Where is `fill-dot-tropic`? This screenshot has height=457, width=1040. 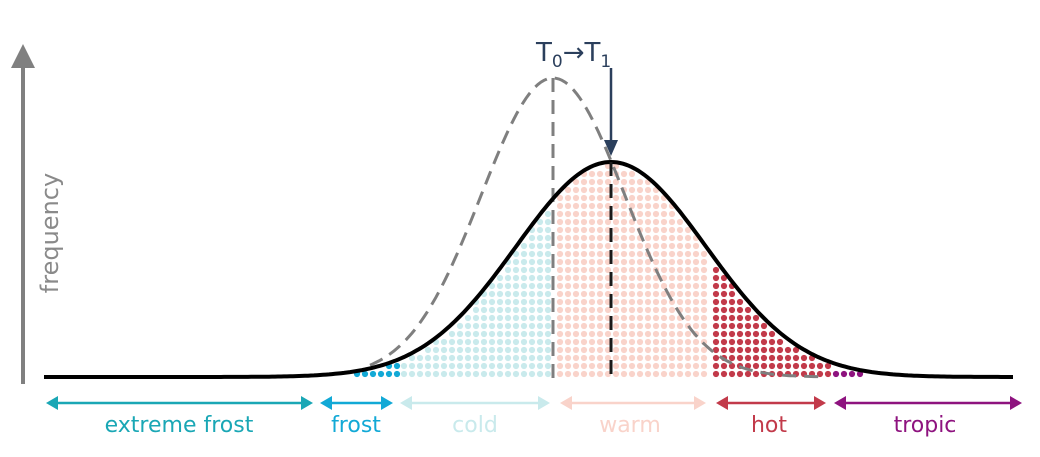 fill-dot-tropic is located at coordinates (844, 374).